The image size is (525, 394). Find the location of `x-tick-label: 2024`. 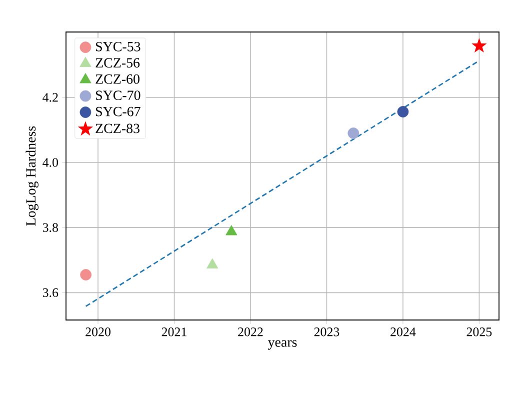

x-tick-label: 2024 is located at coordinates (403, 332).